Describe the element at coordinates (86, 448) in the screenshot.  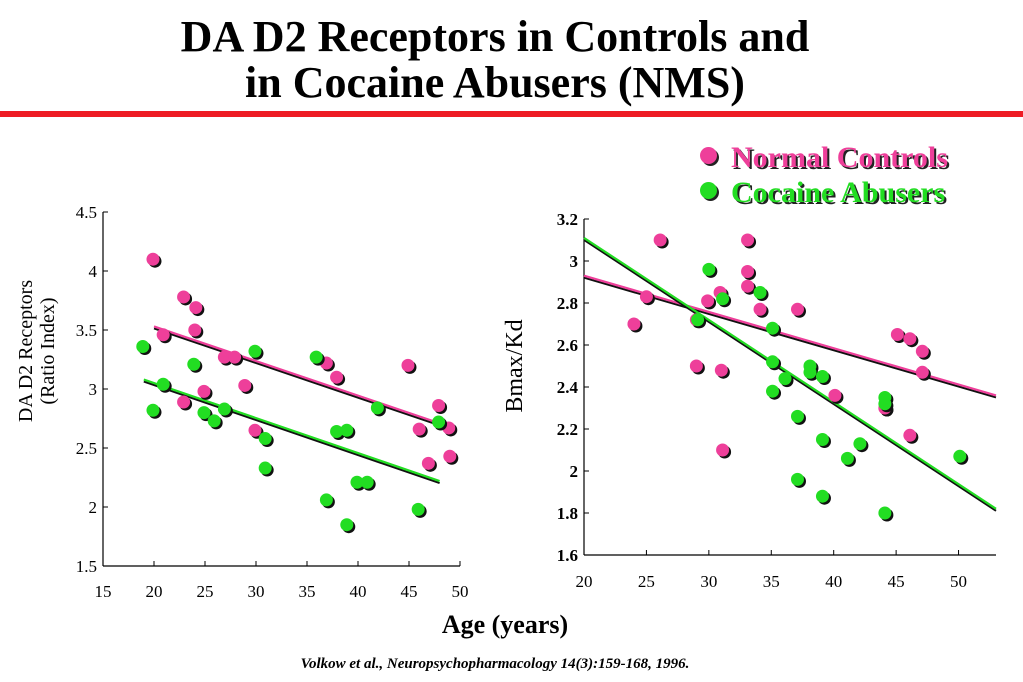
I see `y-tick-label: 2.5` at that location.